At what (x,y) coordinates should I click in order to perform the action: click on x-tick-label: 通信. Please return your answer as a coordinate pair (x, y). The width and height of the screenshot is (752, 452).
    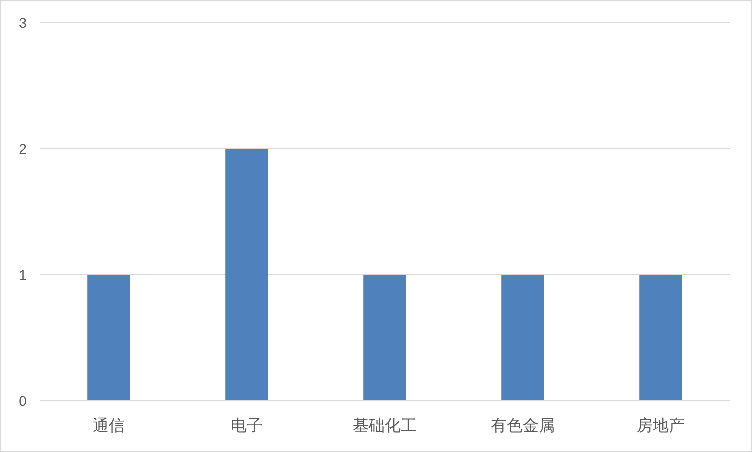
    Looking at the image, I should click on (109, 426).